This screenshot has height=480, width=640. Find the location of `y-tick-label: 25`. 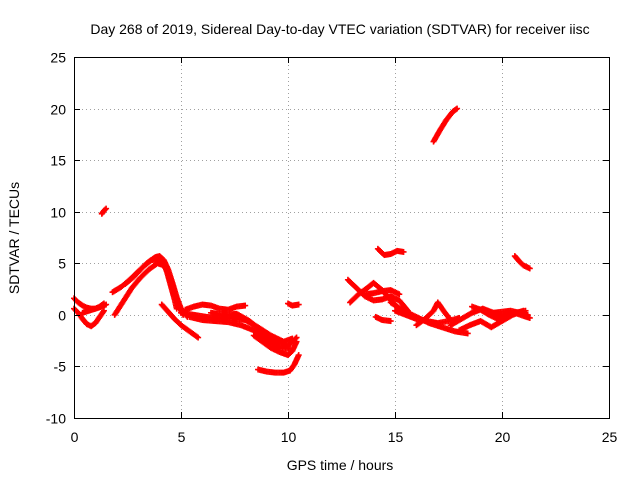

y-tick-label: 25 is located at coordinates (58, 58).